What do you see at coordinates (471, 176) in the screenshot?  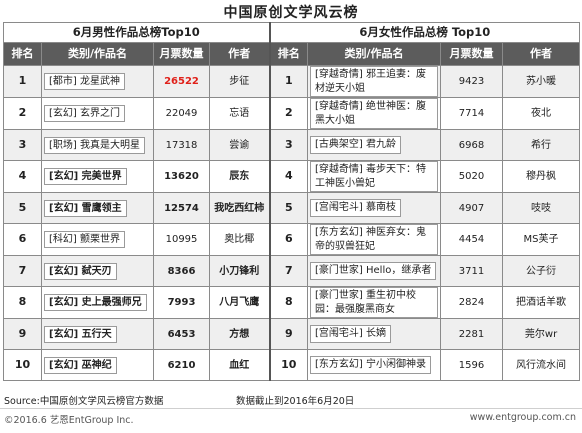 I see `female-votes: 5020` at bounding box center [471, 176].